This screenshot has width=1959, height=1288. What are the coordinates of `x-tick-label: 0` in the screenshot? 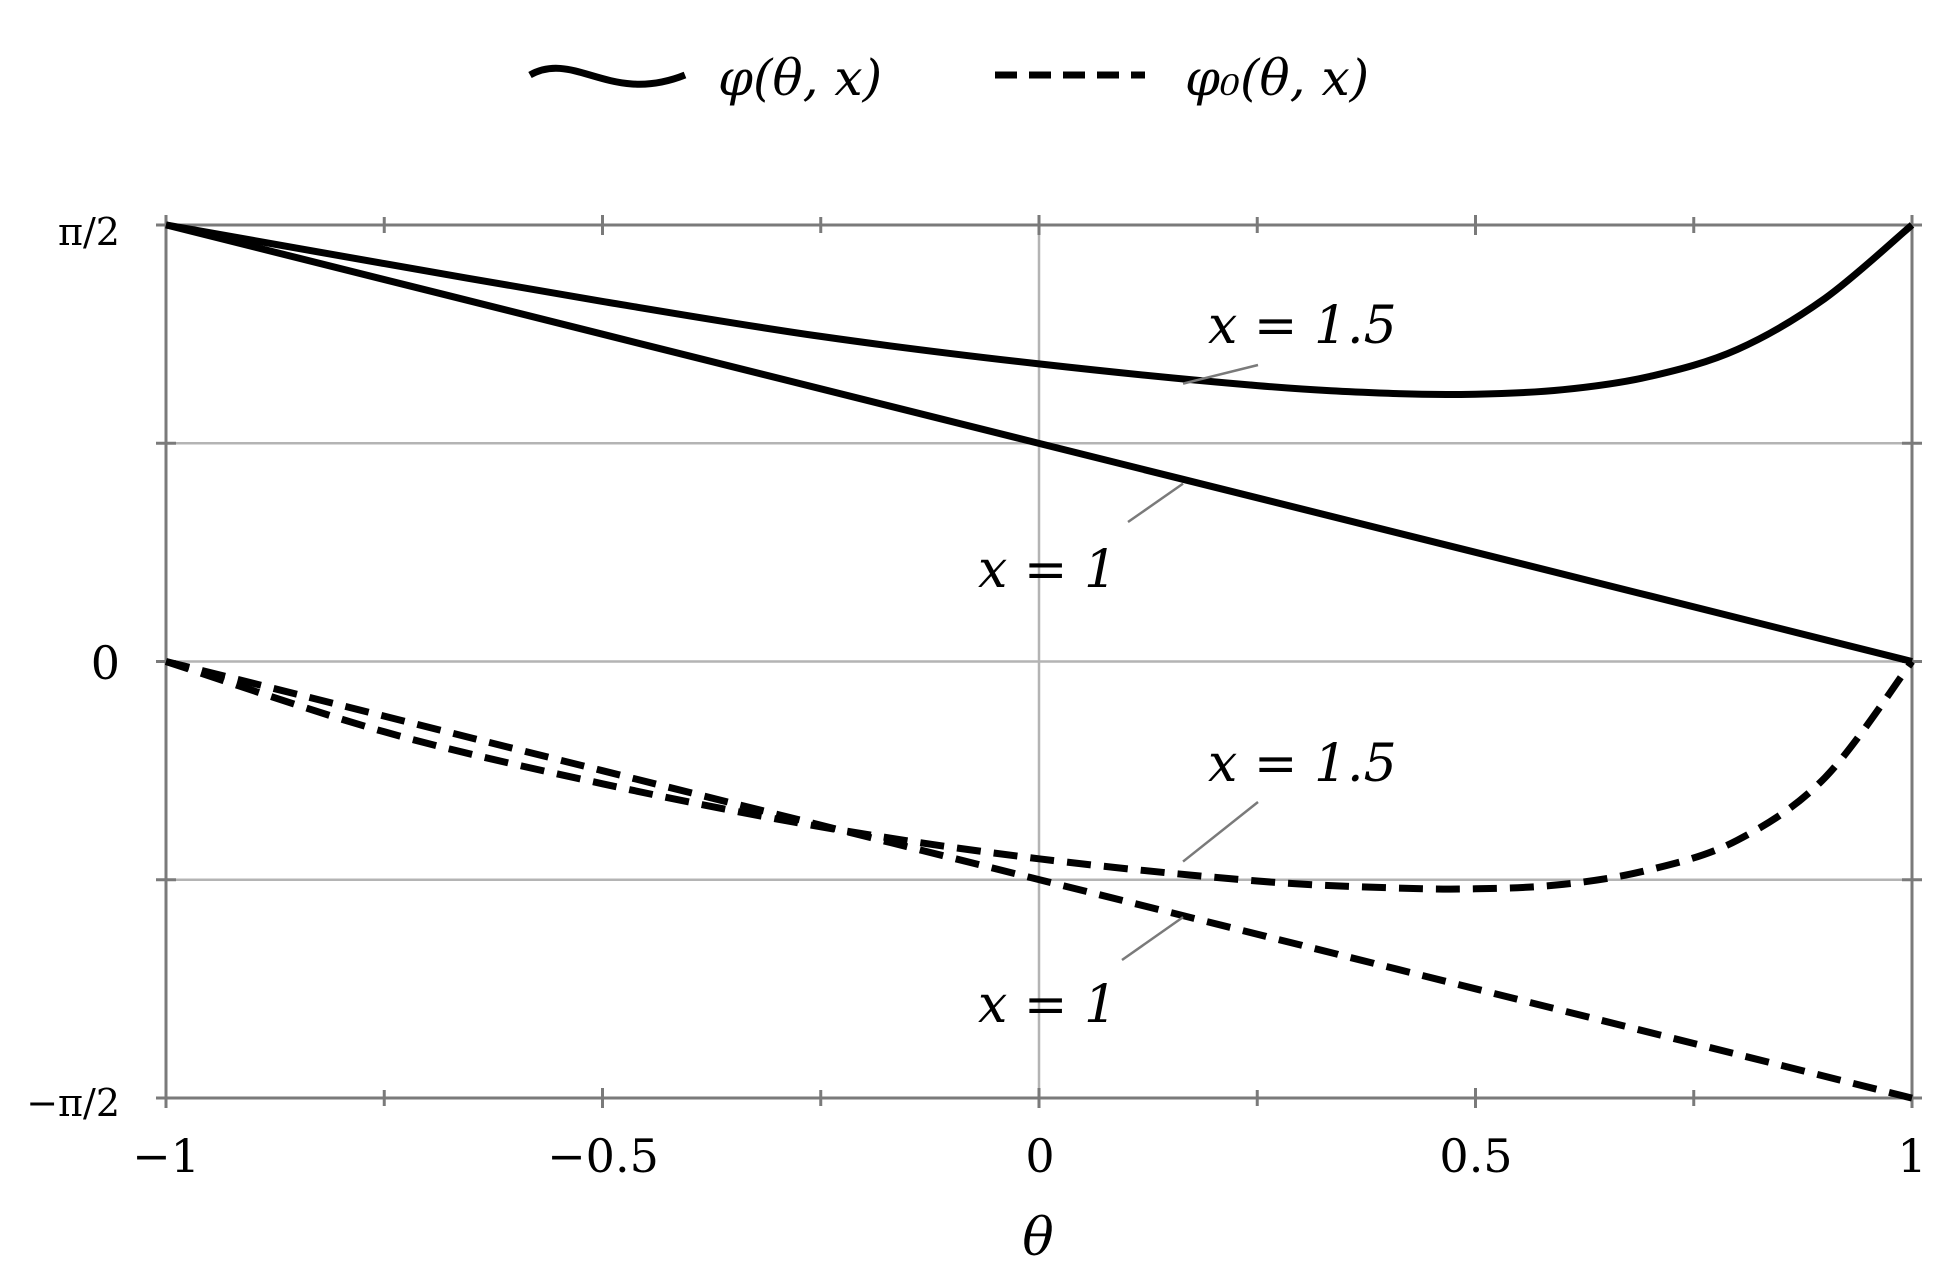 It's located at (1039, 1156).